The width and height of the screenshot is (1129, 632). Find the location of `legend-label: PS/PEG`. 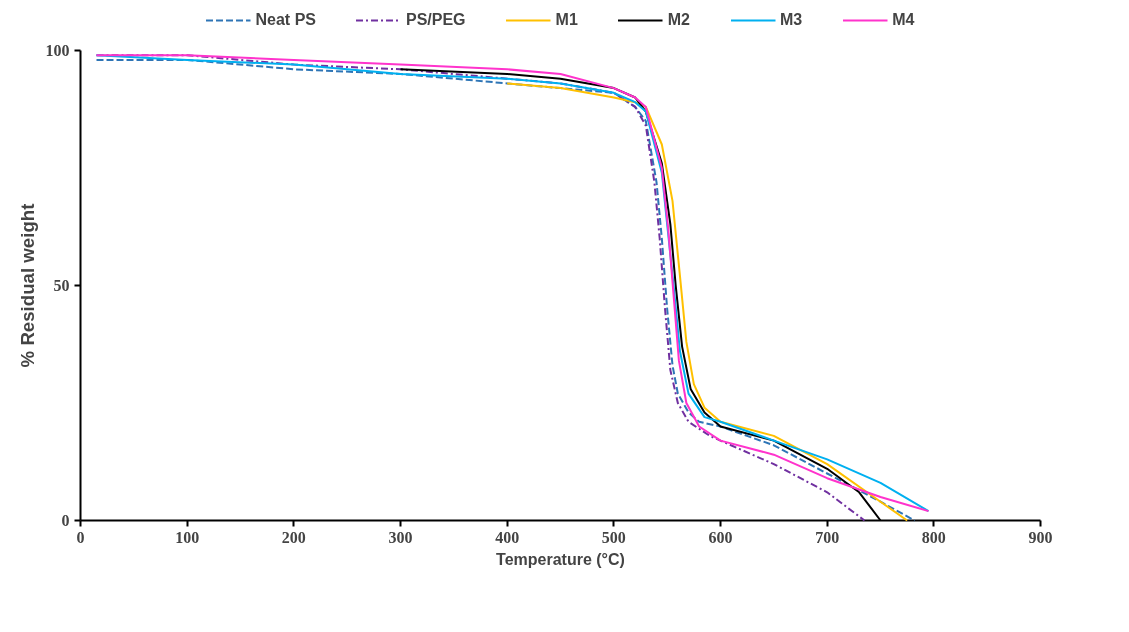

legend-label: PS/PEG is located at coordinates (435, 20).